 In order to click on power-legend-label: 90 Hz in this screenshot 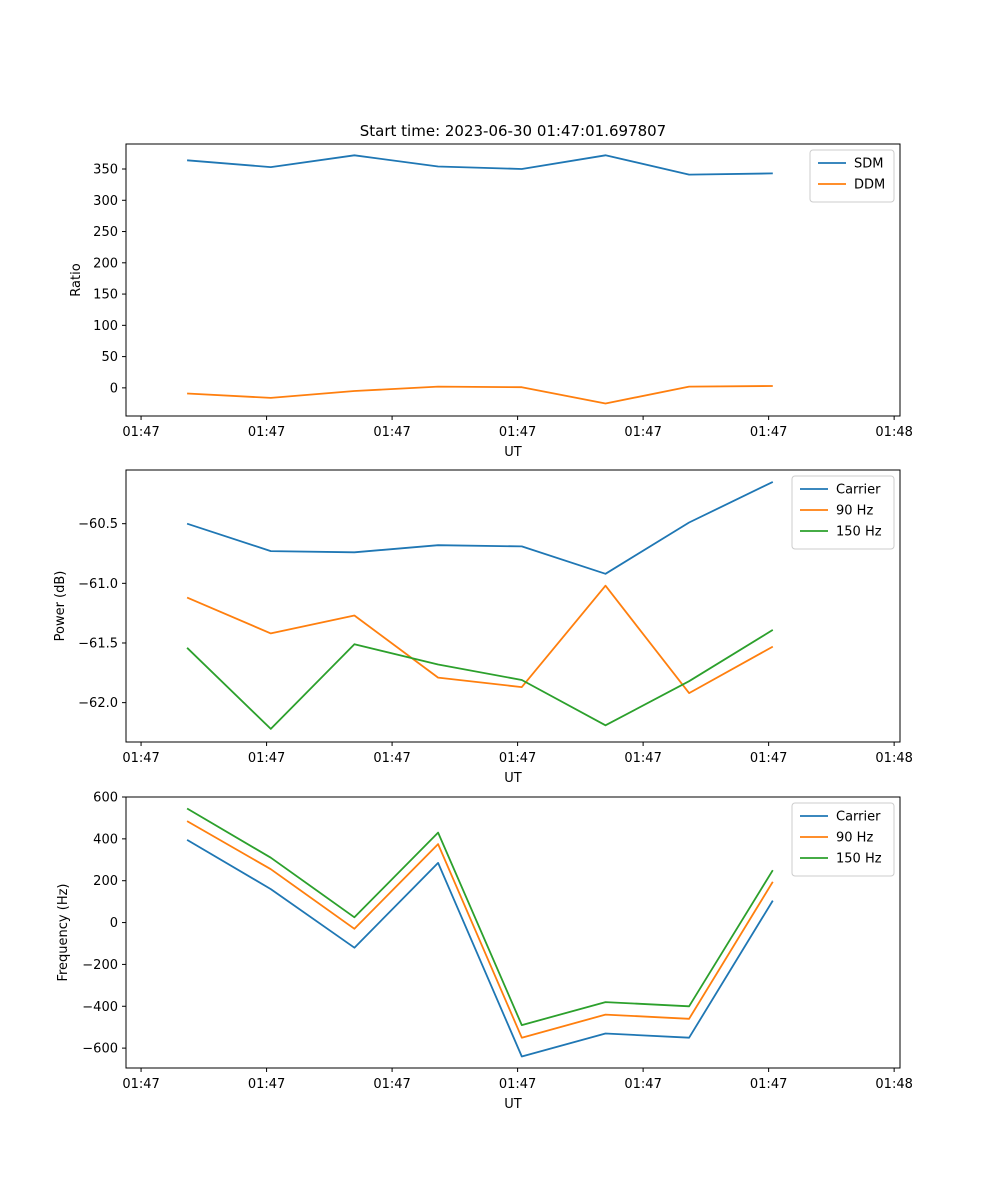, I will do `click(854, 511)`.